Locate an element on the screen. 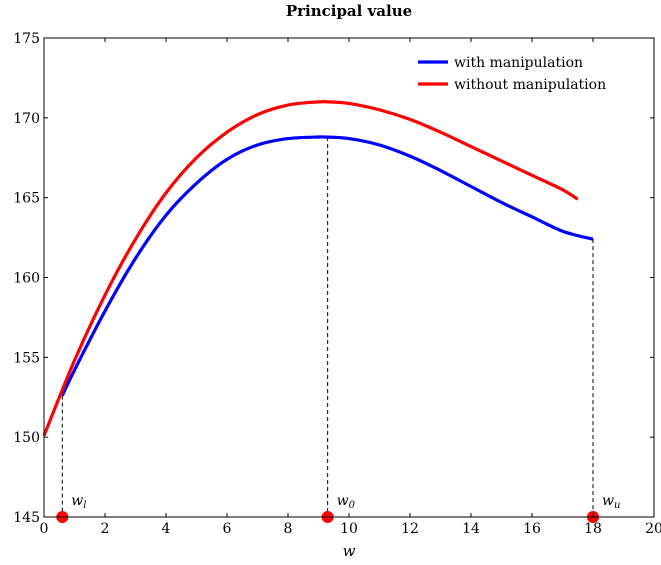 The width and height of the screenshot is (661, 565). x-tick-label: 6 is located at coordinates (227, 529).